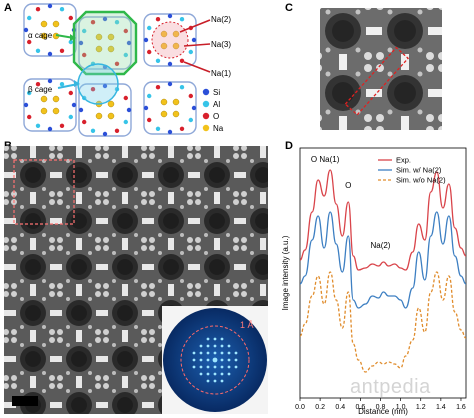 The width and height of the screenshot is (474, 418). Describe the element at coordinates (340, 407) in the screenshot. I see `x-tick-label: 0.4` at that location.